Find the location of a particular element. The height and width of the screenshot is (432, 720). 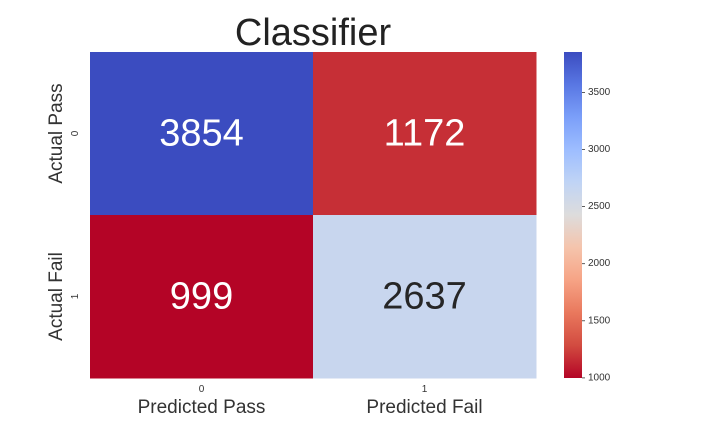

colorbar-tick-label-2: 2000 is located at coordinates (599, 263).